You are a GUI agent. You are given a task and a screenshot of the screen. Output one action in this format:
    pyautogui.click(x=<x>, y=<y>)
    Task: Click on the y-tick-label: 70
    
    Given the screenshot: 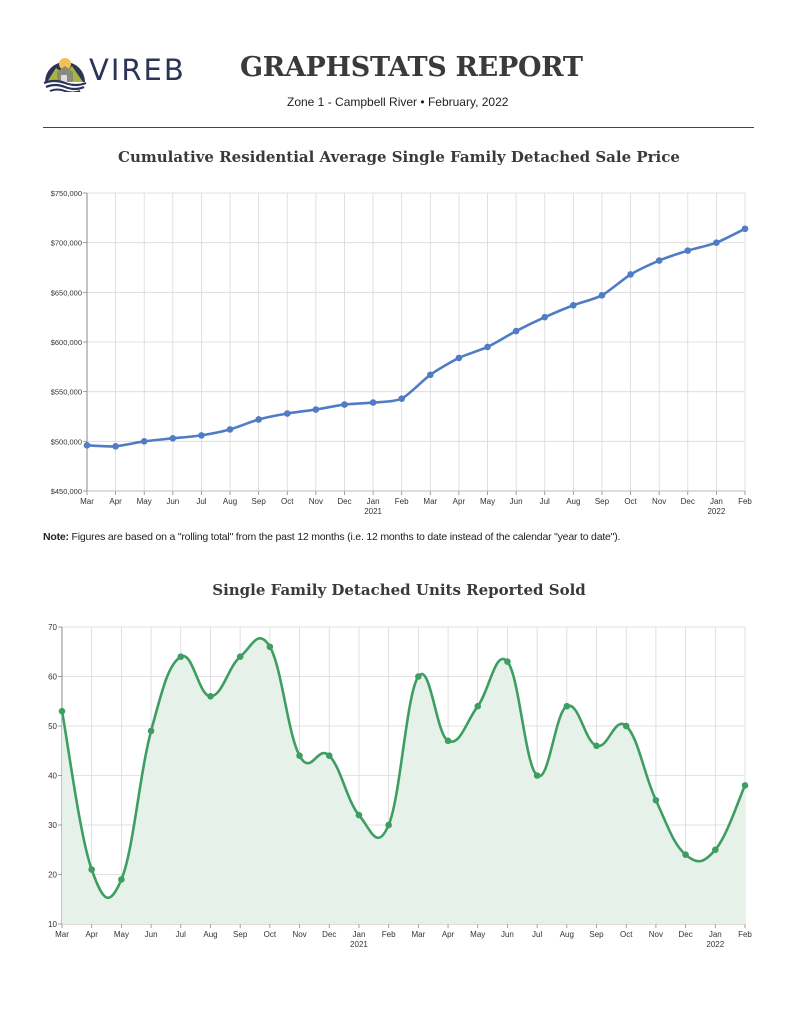 What is the action you would take?
    pyautogui.click(x=52, y=627)
    